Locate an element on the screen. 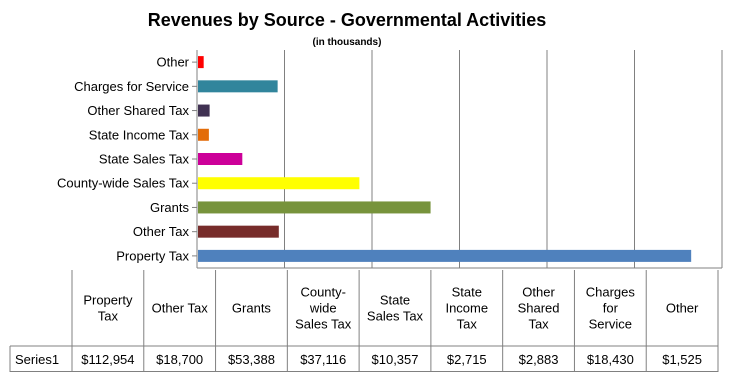 This screenshot has height=373, width=737. table-header: State Income Tax is located at coordinates (466, 308).